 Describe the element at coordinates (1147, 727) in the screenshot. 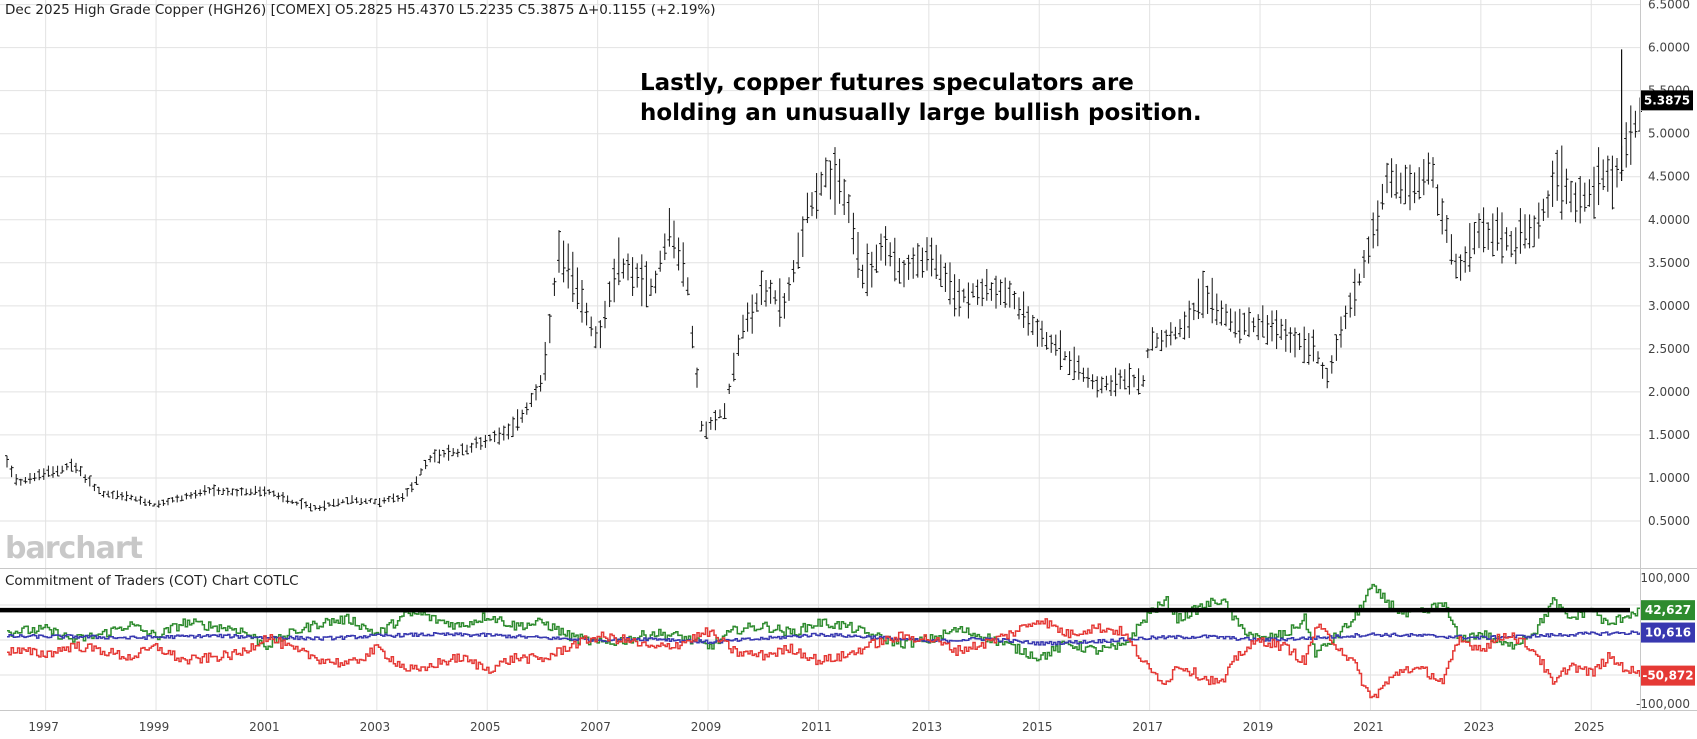

I see `x-tick-label: 2017` at that location.